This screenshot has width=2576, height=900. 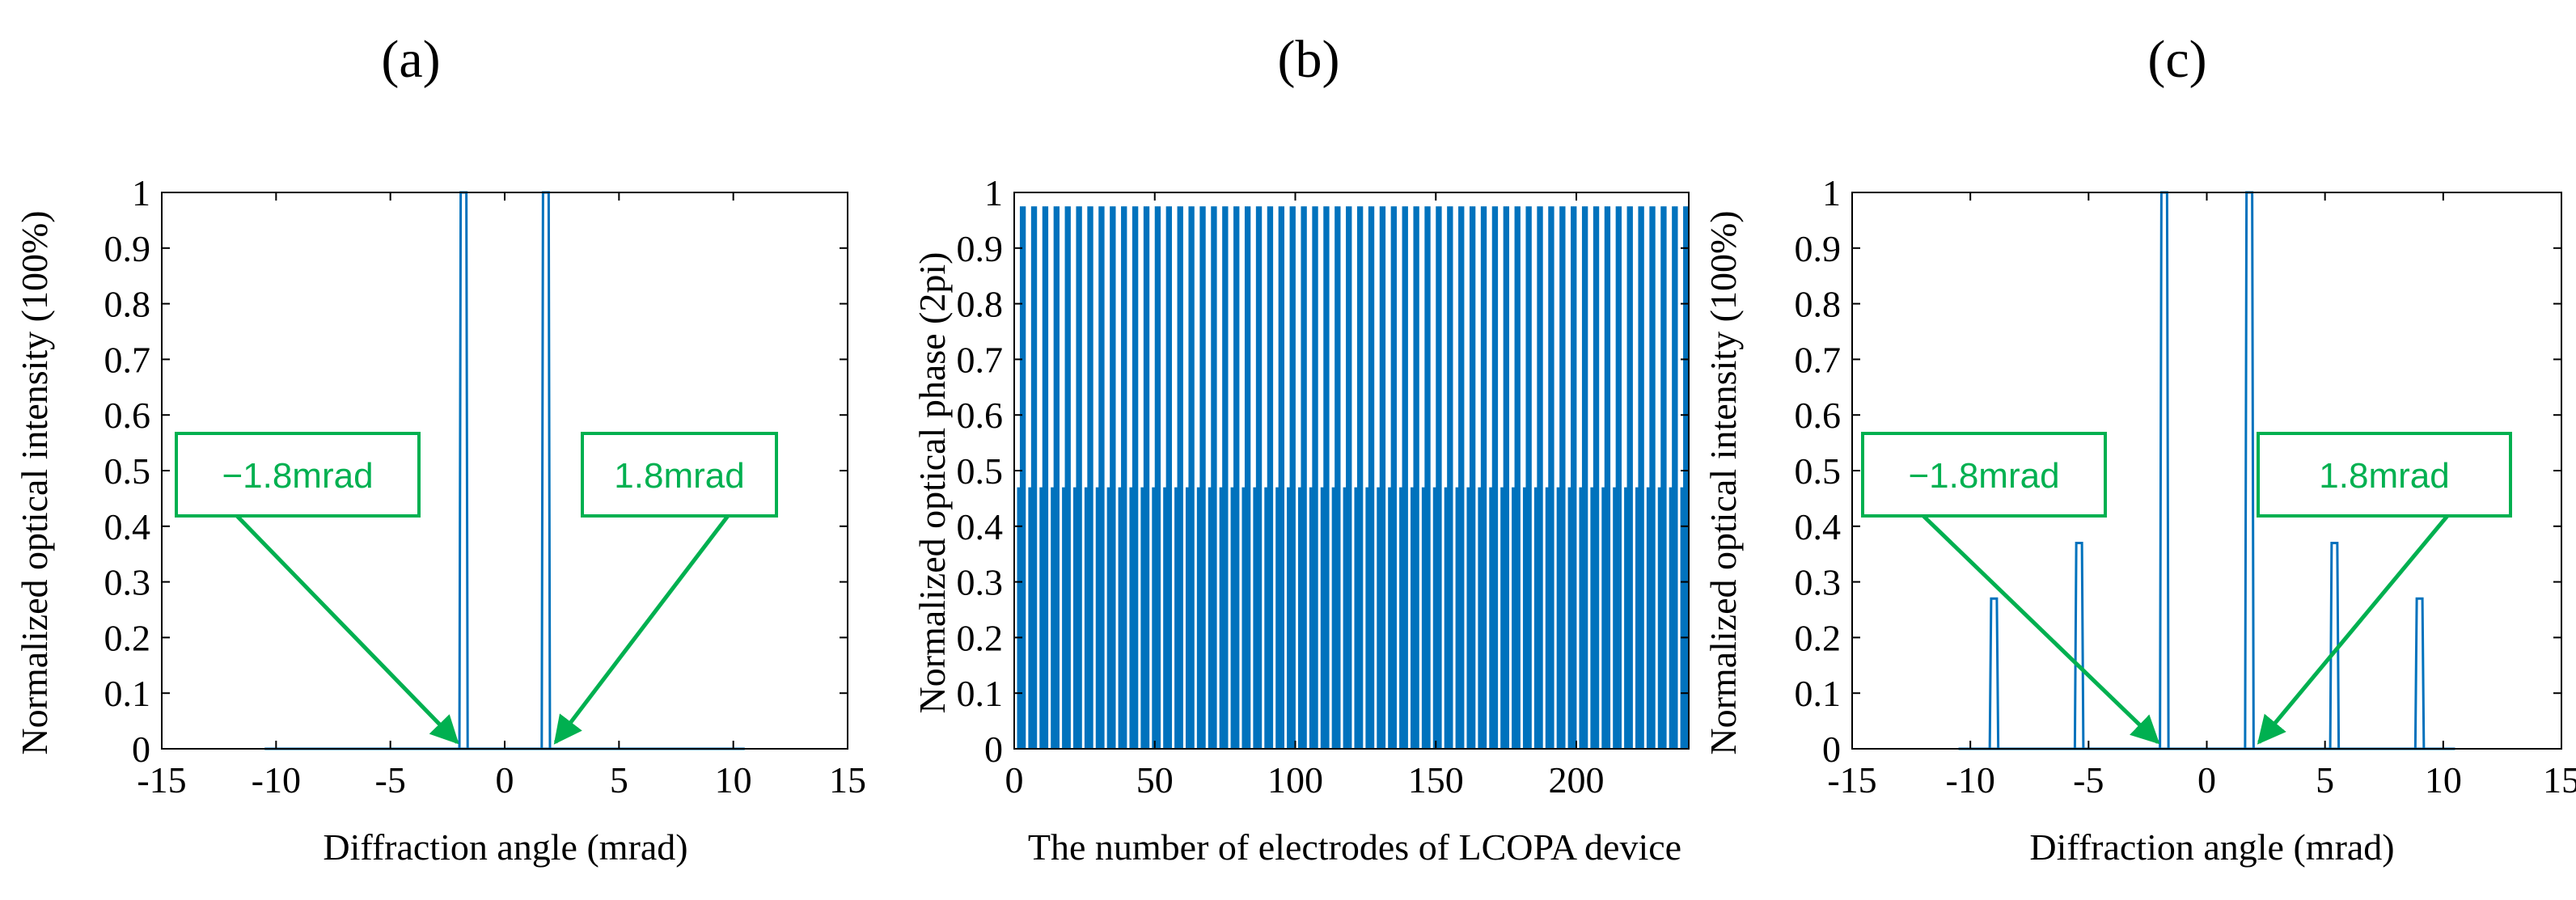 What do you see at coordinates (1971, 780) in the screenshot?
I see `x-tick-label: -10` at bounding box center [1971, 780].